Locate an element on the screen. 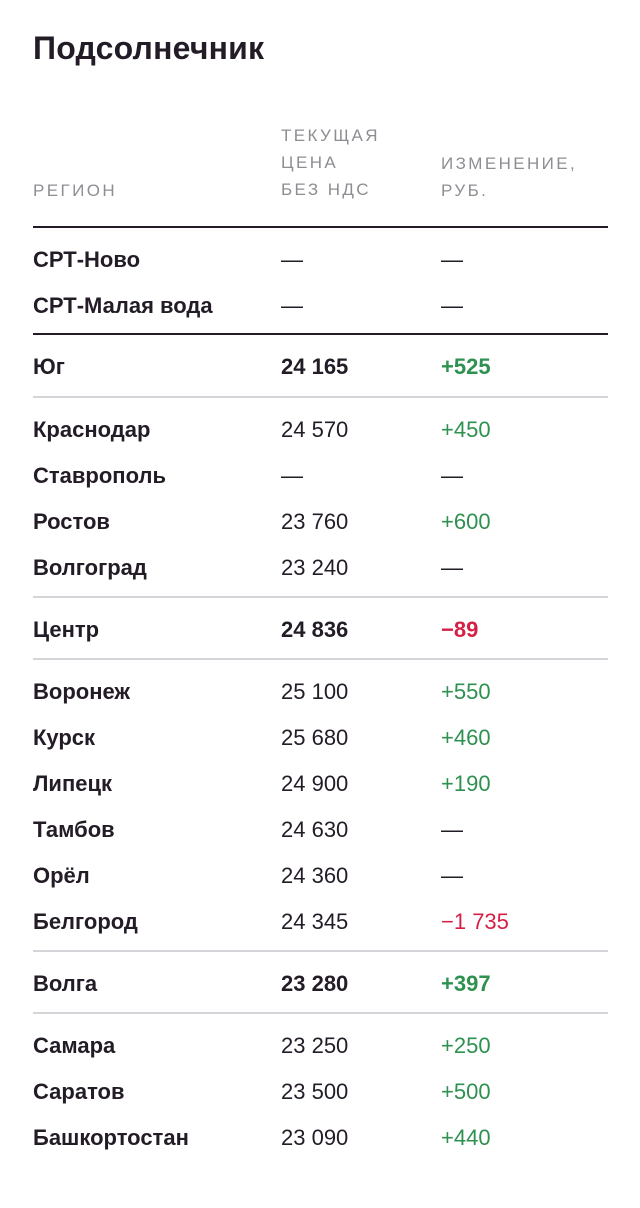 This screenshot has width=640, height=1208. price-cell: 24 360 is located at coordinates (315, 875).